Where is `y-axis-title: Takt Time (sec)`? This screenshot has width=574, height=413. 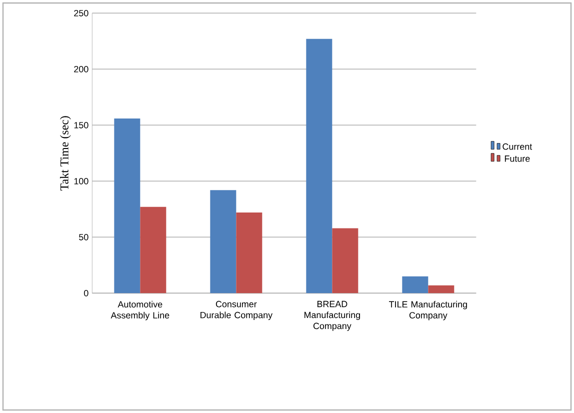
y-axis-title: Takt Time (sec) is located at coordinates (65, 153).